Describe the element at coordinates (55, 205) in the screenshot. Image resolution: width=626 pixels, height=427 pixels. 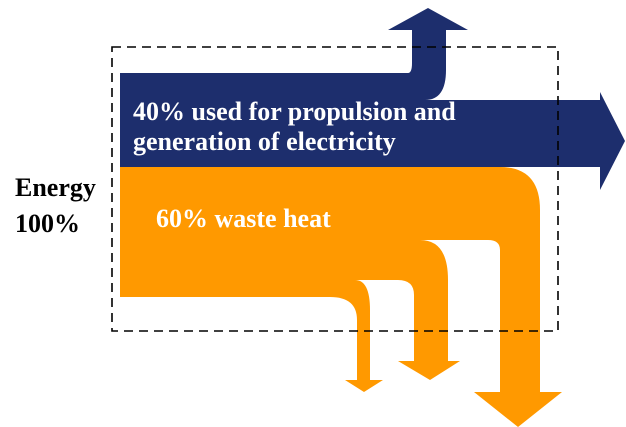
I see `energy-input-label: Energy 100%` at that location.